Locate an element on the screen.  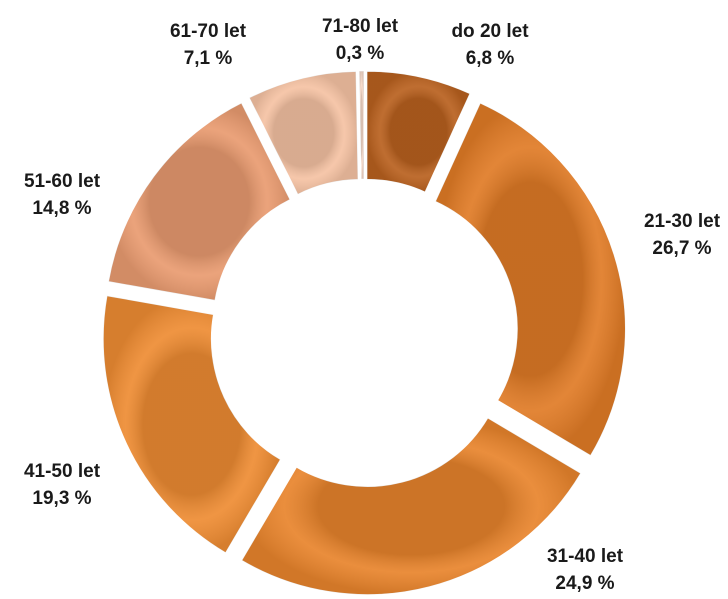
value-label: 24,9 % is located at coordinates (584, 583).